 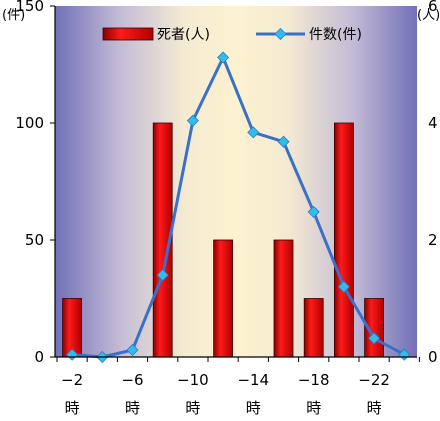 I want to click on x-tick-label: −2, so click(x=72, y=380).